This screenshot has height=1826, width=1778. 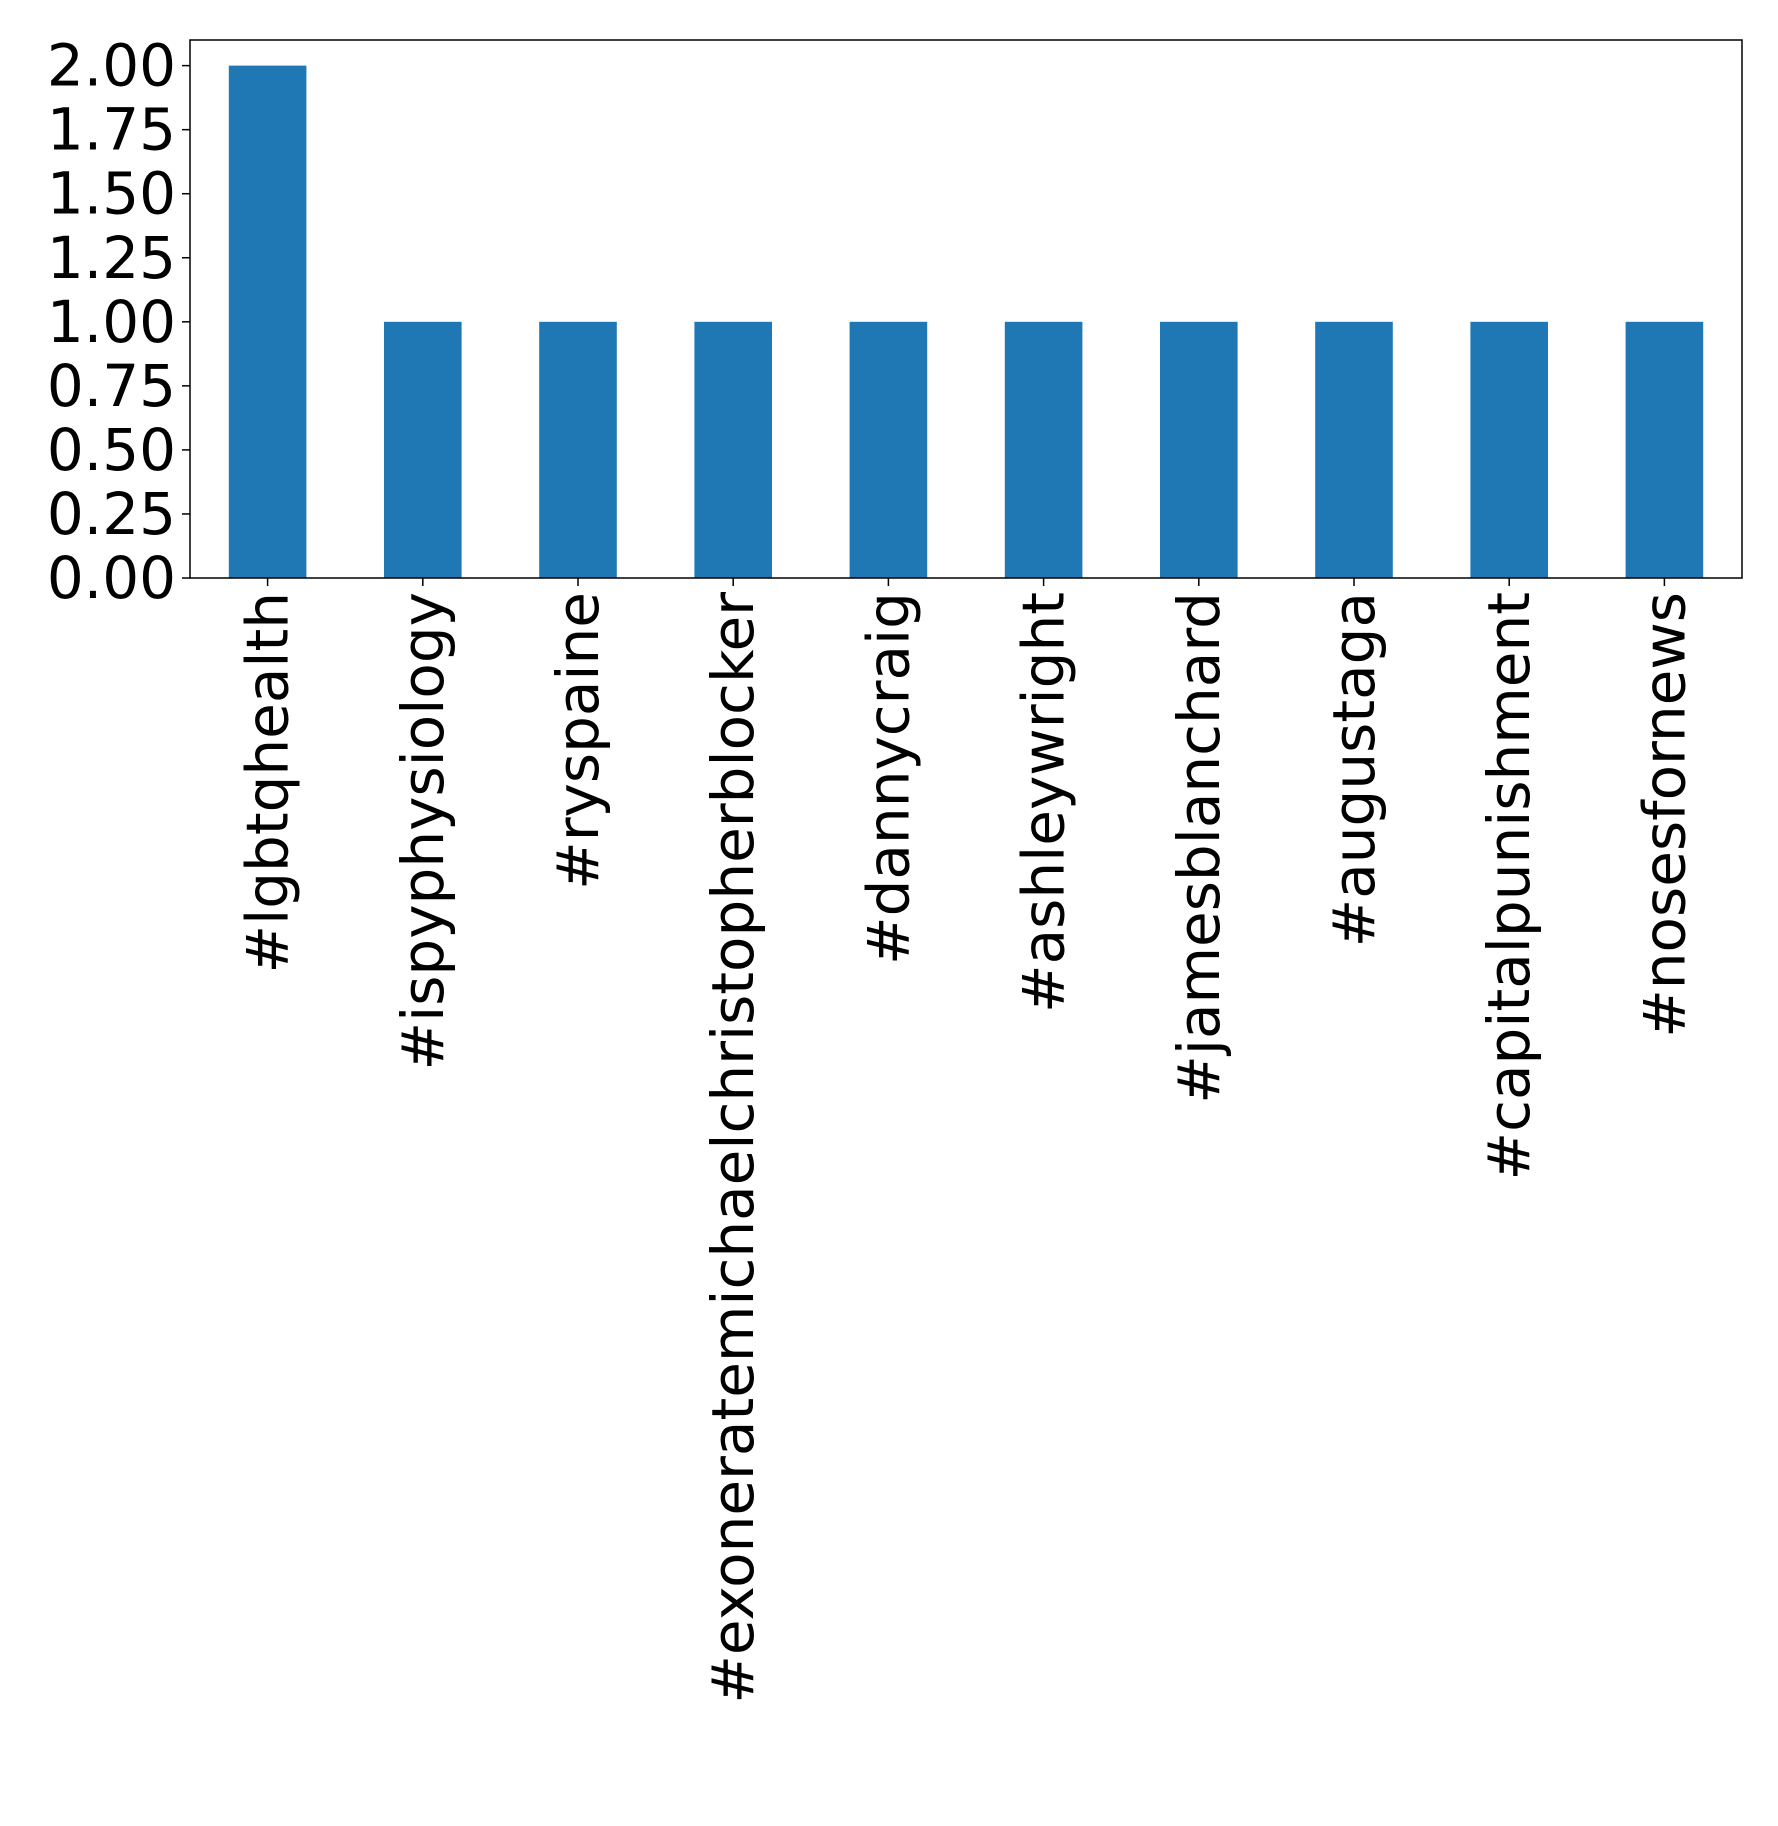 I want to click on bar-jamesblanchard, so click(x=1199, y=449).